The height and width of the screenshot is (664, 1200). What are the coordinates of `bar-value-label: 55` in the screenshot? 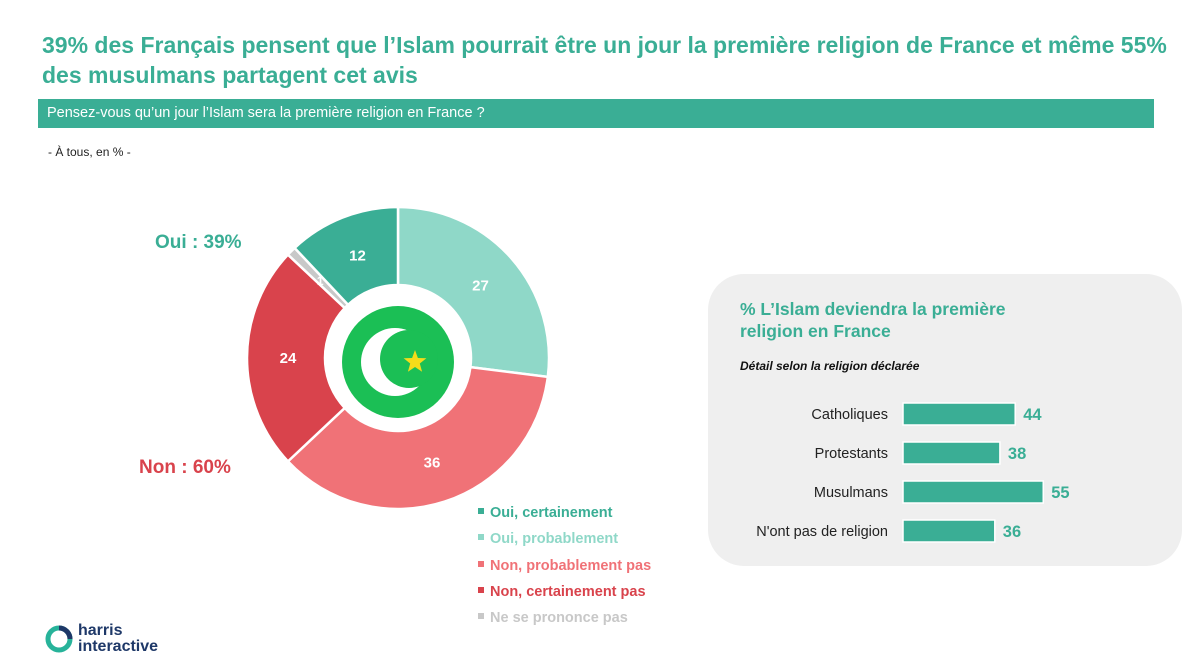 It's located at (1060, 493).